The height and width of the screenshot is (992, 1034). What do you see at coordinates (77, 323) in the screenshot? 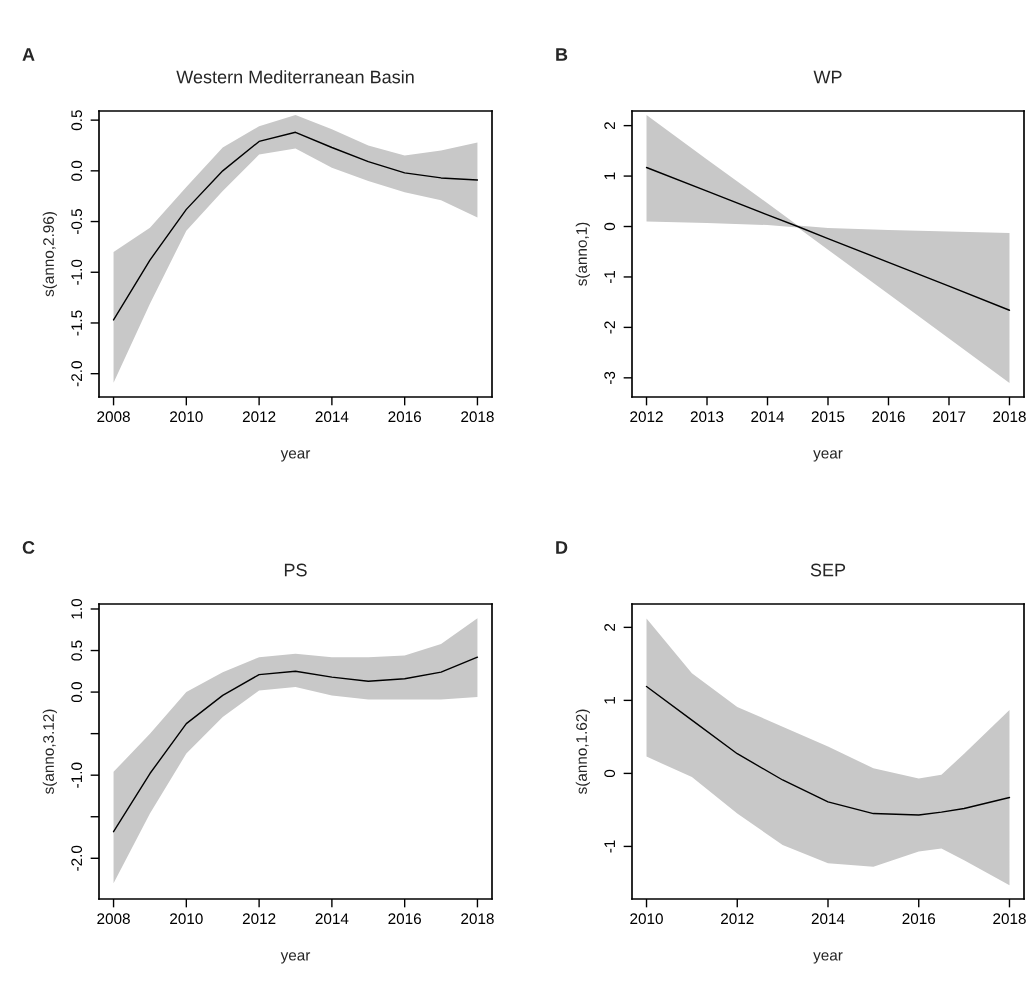
I see `y-tick-label: -1.5` at bounding box center [77, 323].